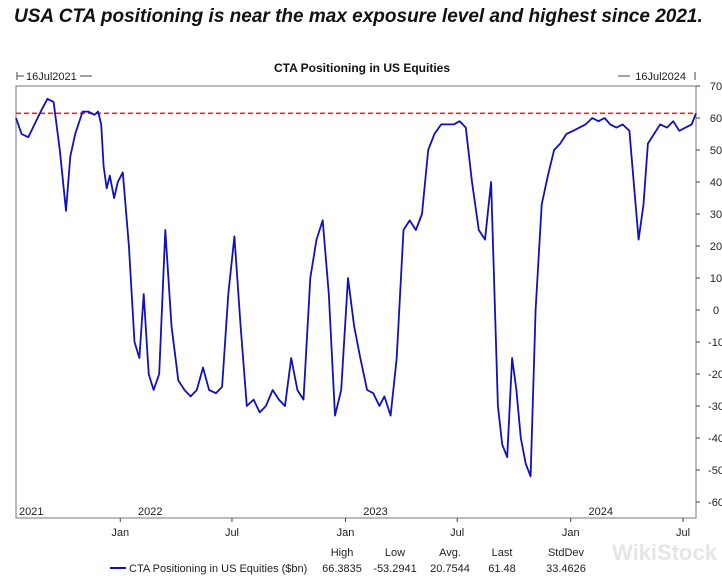 This screenshot has width=722, height=584. Describe the element at coordinates (31, 512) in the screenshot. I see `x-year-label: 2021` at that location.